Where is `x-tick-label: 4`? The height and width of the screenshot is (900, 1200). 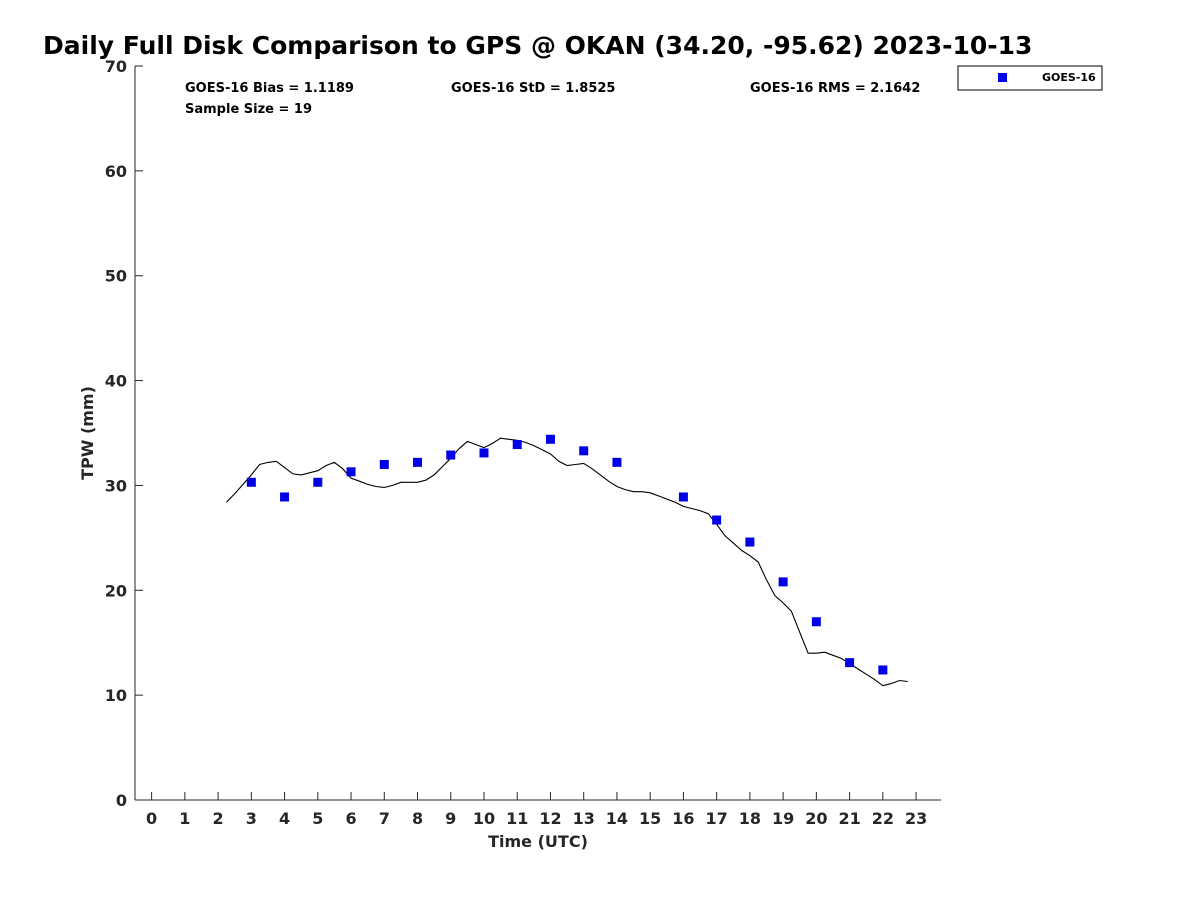 x-tick-label: 4 is located at coordinates (284, 818).